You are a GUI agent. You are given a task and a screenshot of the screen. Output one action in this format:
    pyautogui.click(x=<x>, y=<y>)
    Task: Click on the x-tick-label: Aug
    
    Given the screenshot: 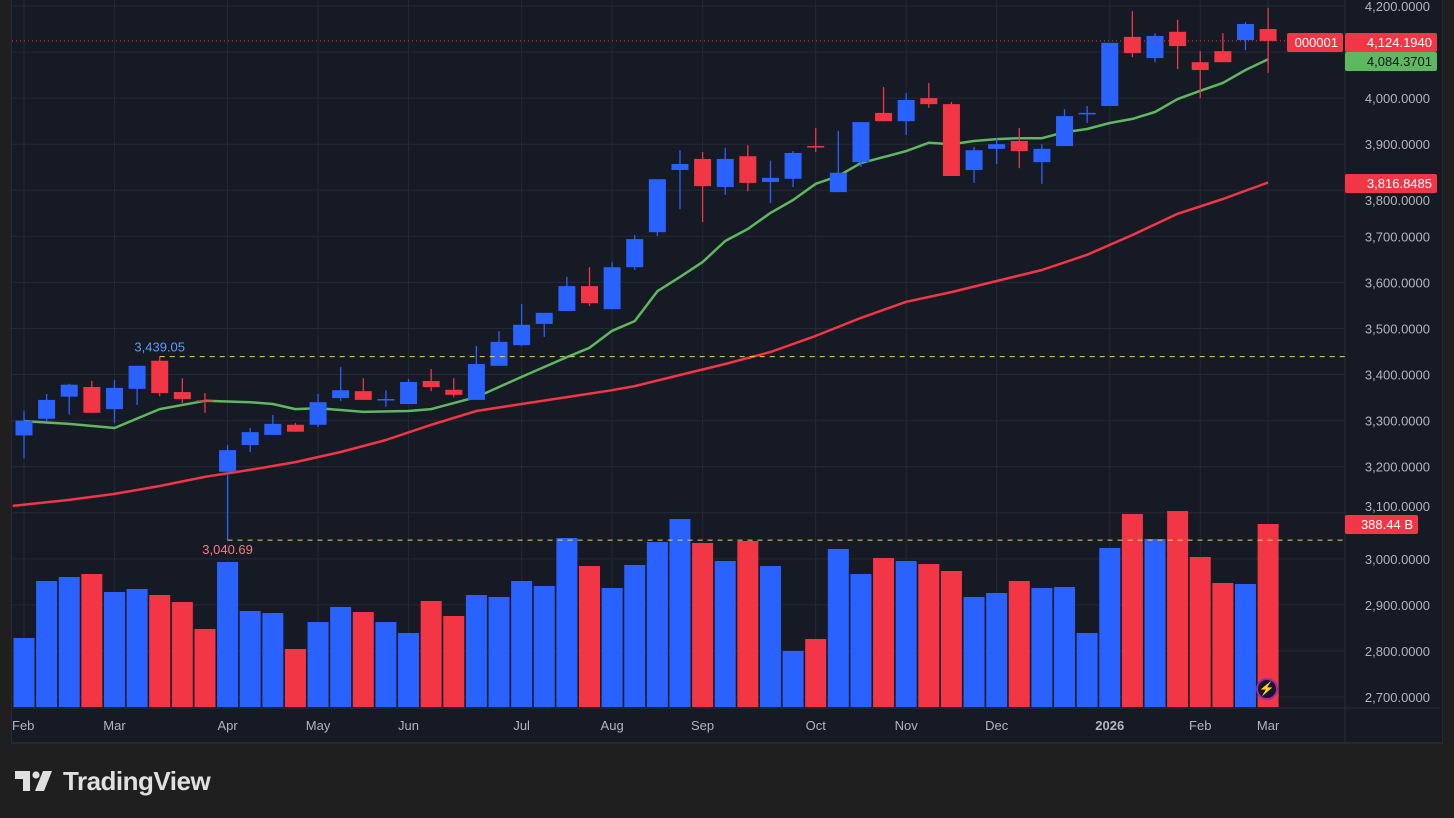 What is the action you would take?
    pyautogui.click(x=612, y=725)
    